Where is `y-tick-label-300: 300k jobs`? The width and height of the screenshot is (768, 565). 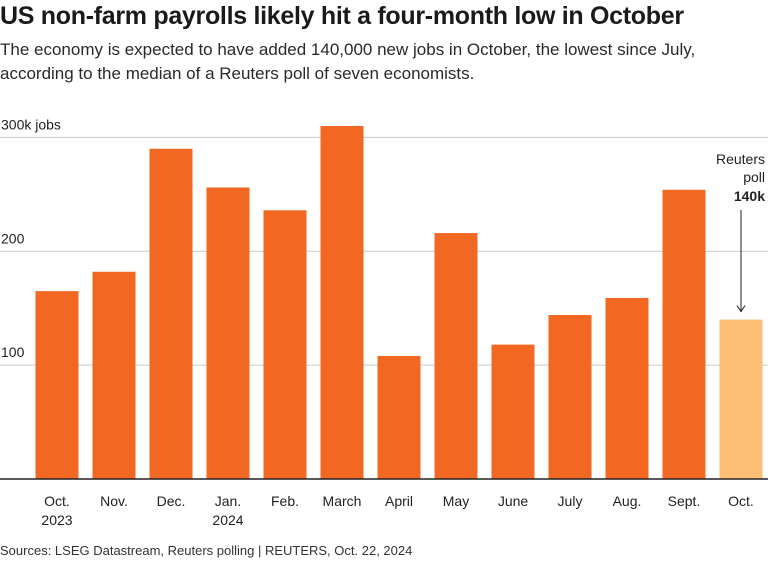
y-tick-label-300: 300k jobs is located at coordinates (31, 124).